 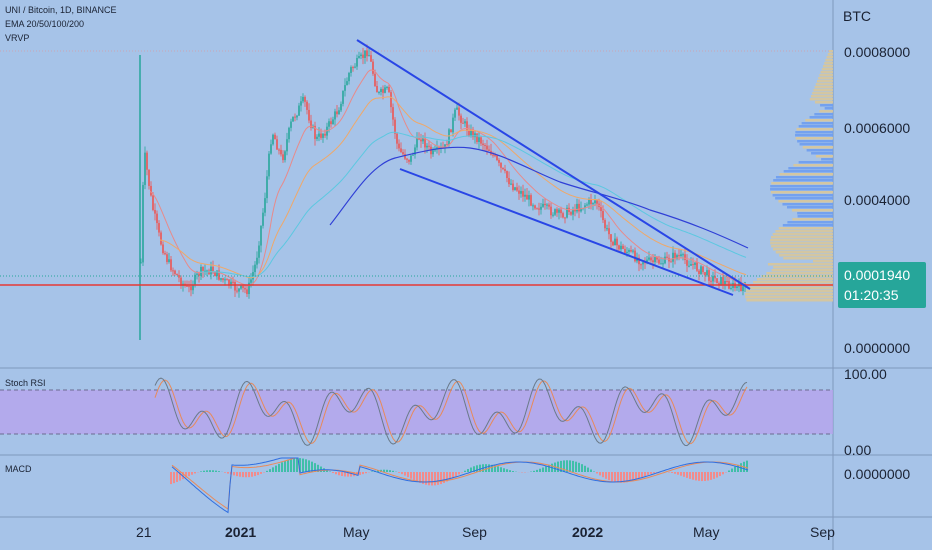 What do you see at coordinates (706, 532) in the screenshot?
I see `time-axis-label: May` at bounding box center [706, 532].